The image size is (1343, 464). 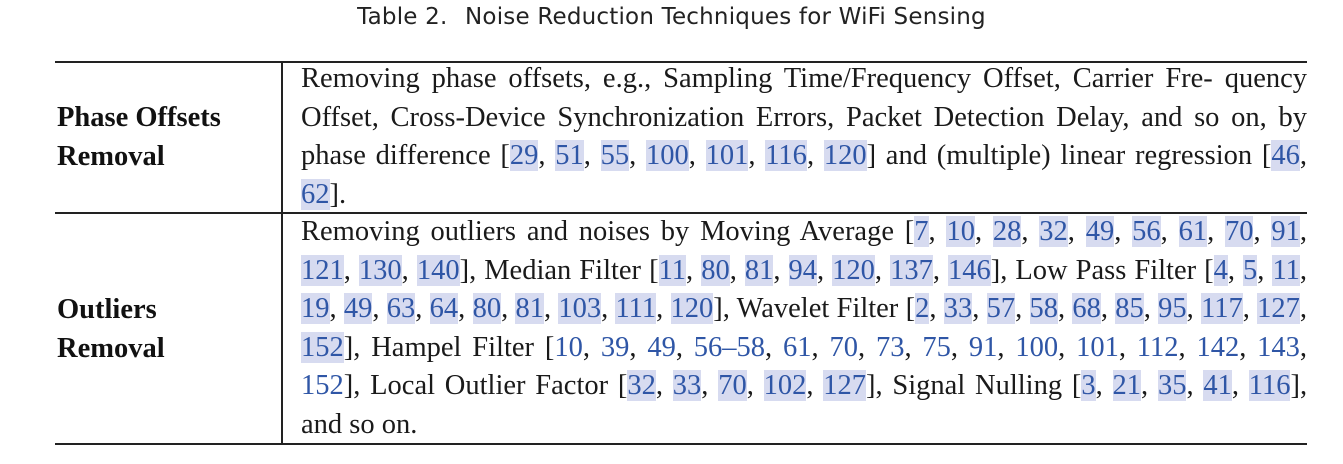 What do you see at coordinates (559, 270) in the screenshot?
I see `cell-text: , Median Filter` at bounding box center [559, 270].